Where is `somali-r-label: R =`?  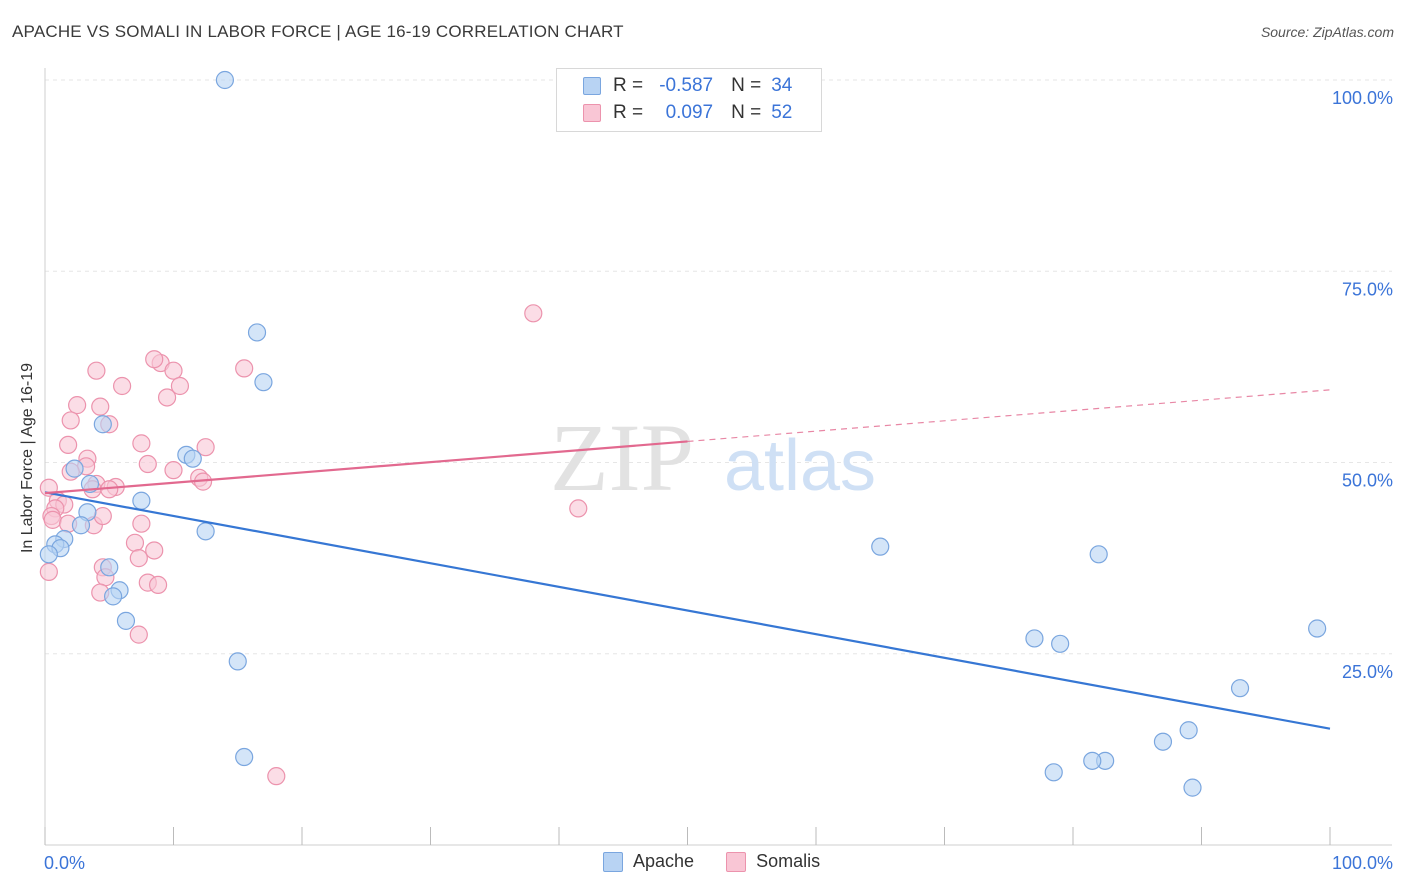 somali-r-label: R = is located at coordinates (628, 112).